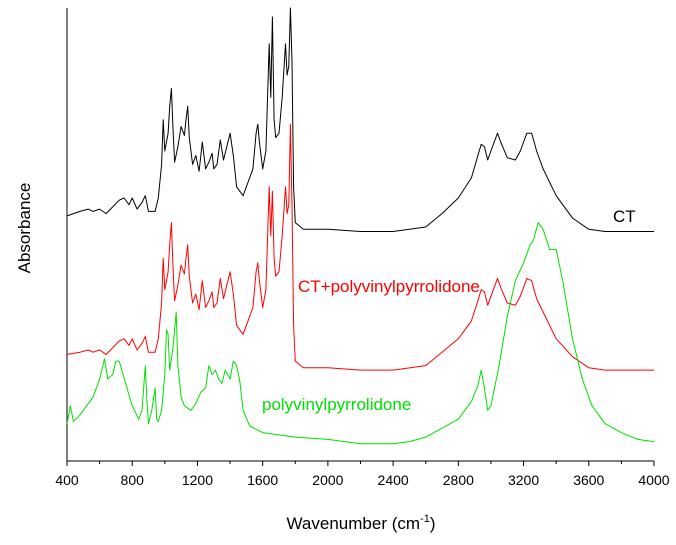 This screenshot has height=545, width=676. I want to click on x-axis-title-main: Wavenumber (cm, so click(354, 523).